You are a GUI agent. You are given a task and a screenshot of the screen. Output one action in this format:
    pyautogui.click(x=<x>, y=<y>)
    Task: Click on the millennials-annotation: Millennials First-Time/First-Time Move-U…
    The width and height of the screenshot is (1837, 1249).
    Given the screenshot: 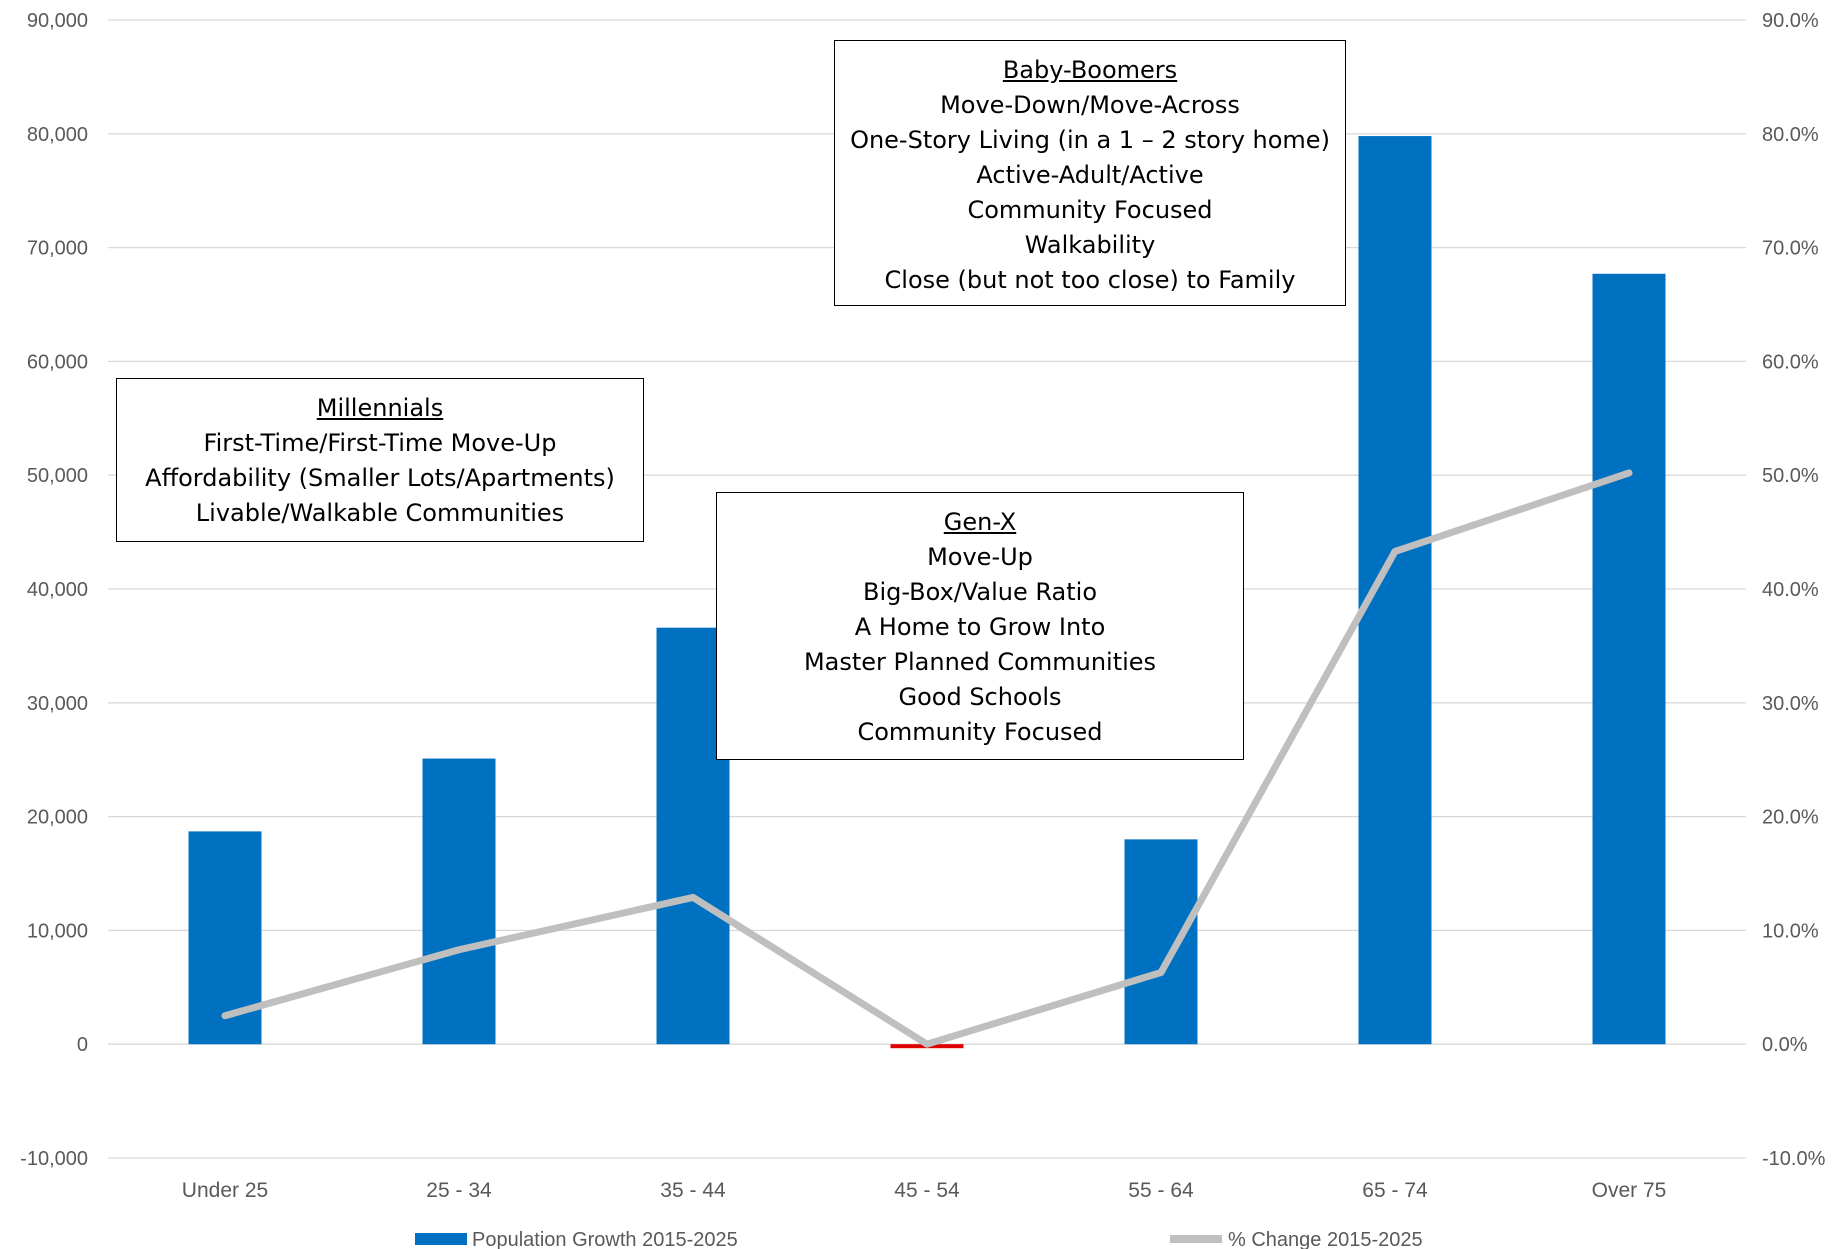 What is the action you would take?
    pyautogui.click(x=380, y=460)
    